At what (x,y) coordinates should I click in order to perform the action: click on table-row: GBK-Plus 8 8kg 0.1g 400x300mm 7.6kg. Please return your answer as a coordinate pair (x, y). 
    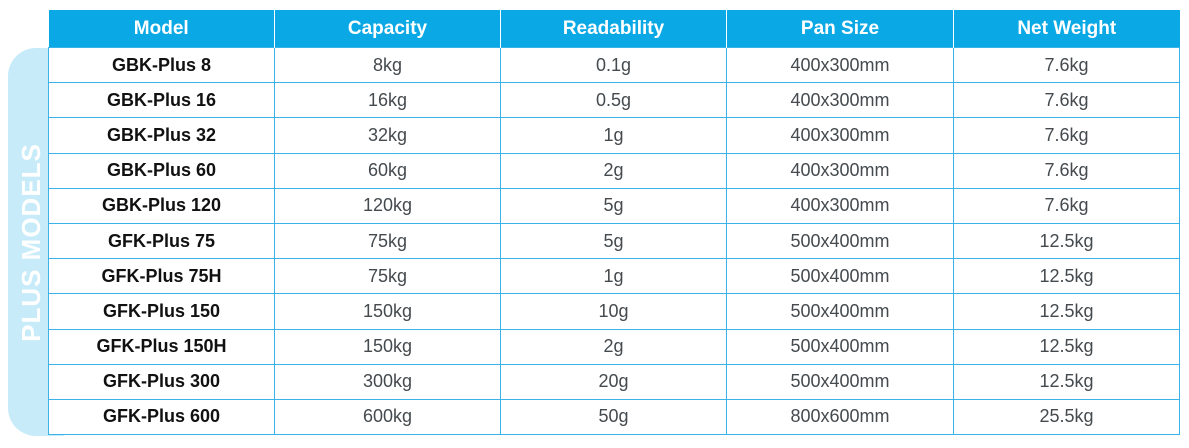
    Looking at the image, I should click on (614, 65).